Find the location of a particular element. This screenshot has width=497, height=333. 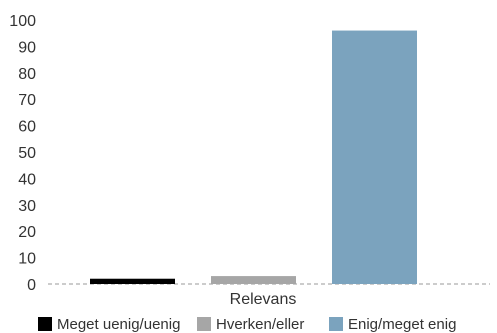

y-axis-ticks: 0 10 20 30 40 50 60 70 80 90 100 is located at coordinates (22, 153).